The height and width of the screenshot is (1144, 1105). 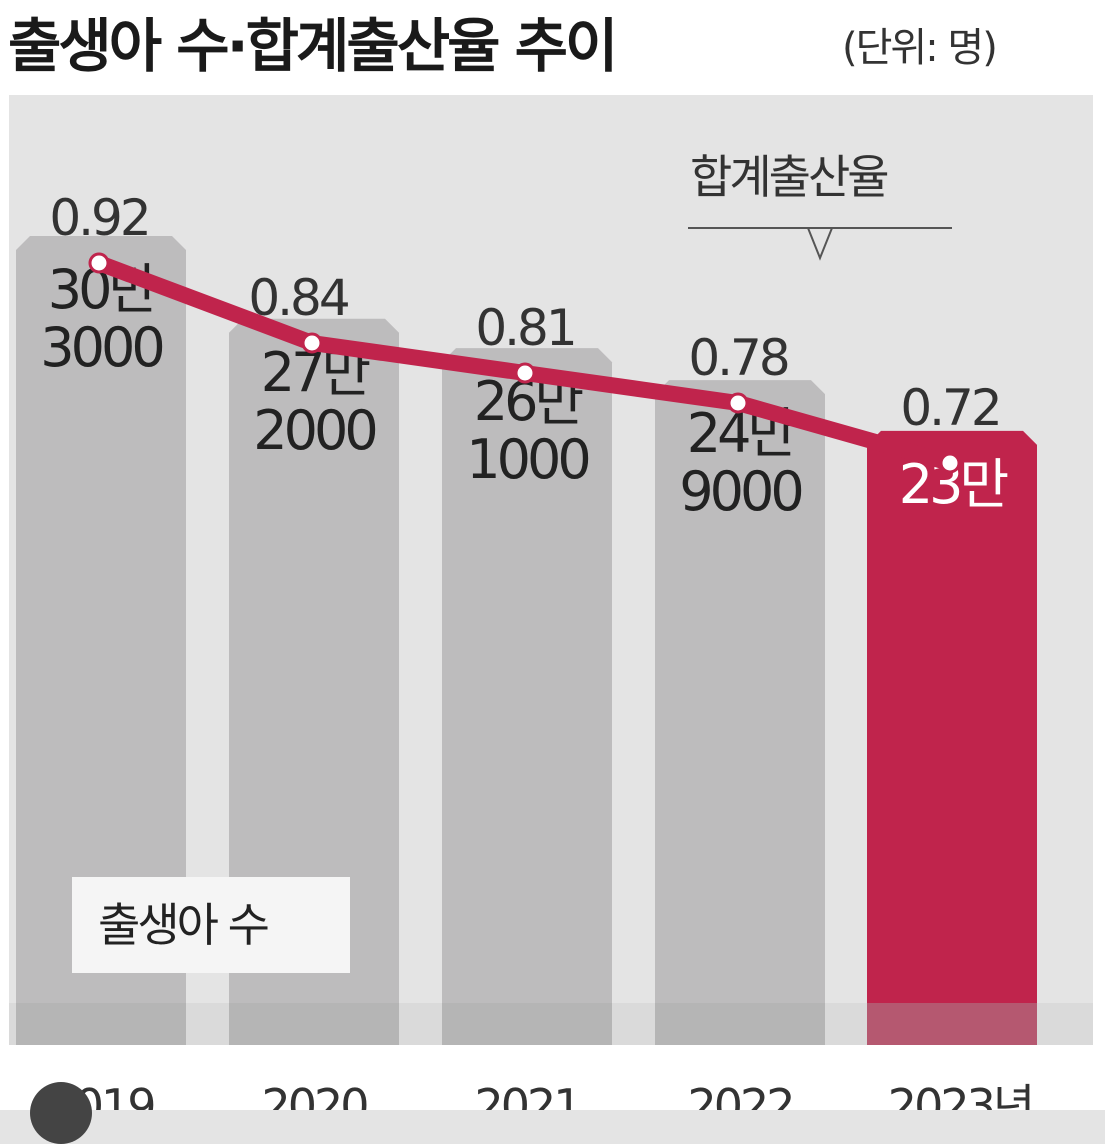 What do you see at coordinates (920, 48) in the screenshot?
I see `unit-label: (단위: 명)` at bounding box center [920, 48].